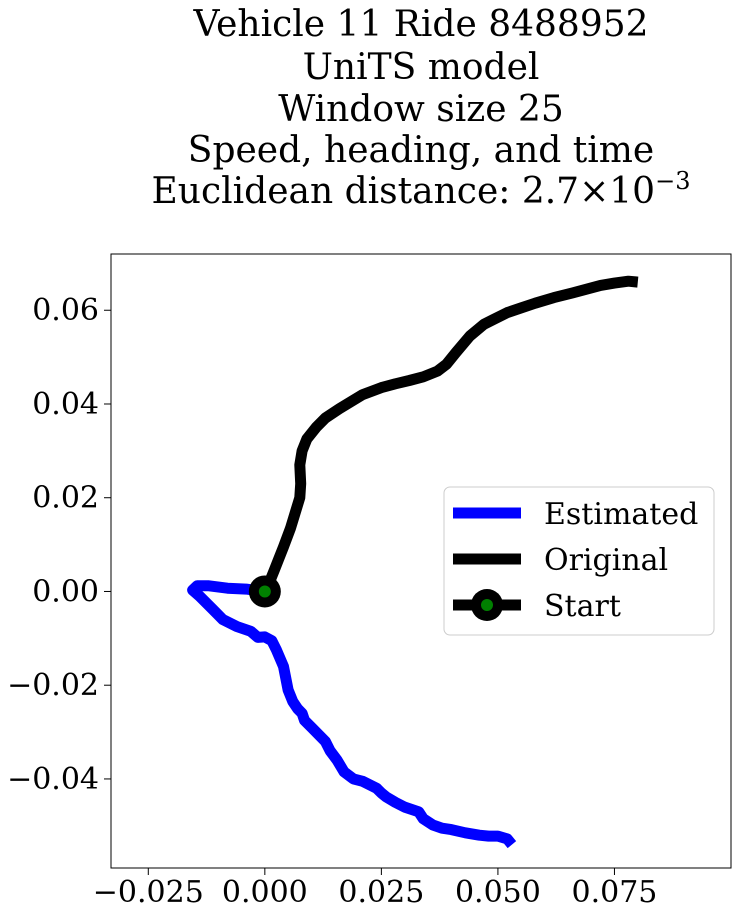 This screenshot has height=916, width=738. Describe the element at coordinates (352, 714) in the screenshot. I see `series-line-estimated` at that location.